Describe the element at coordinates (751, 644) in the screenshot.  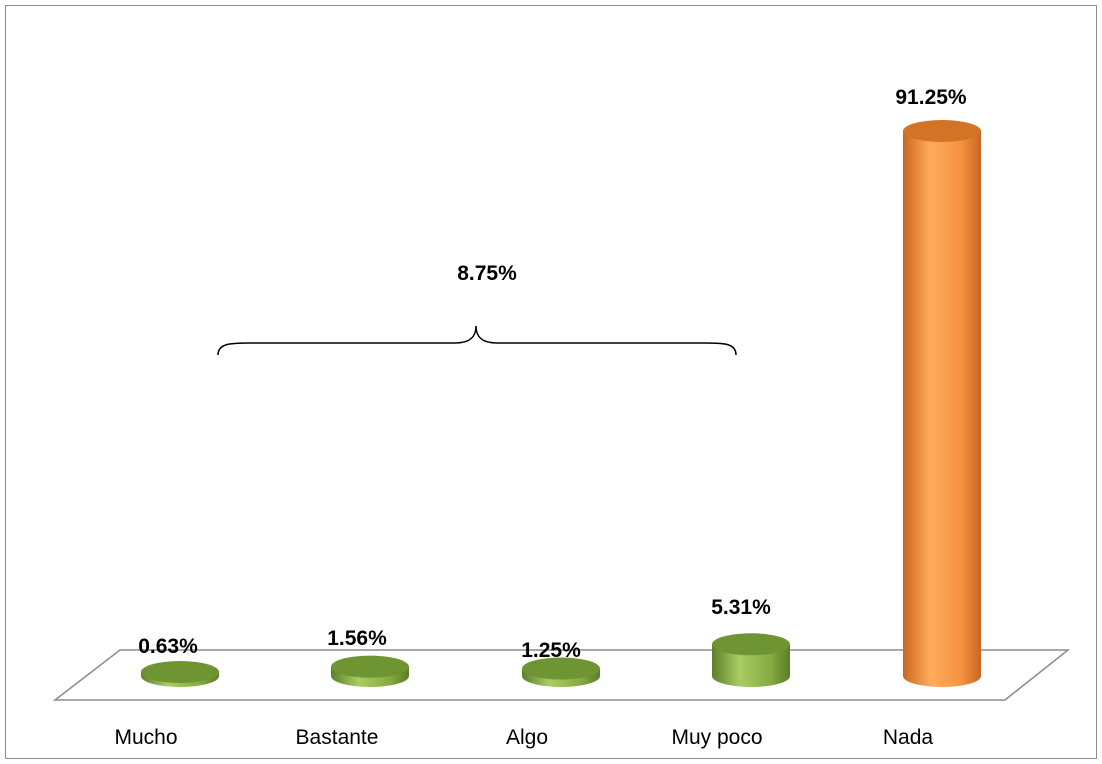
I see `bar-top-muy-poco` at that location.